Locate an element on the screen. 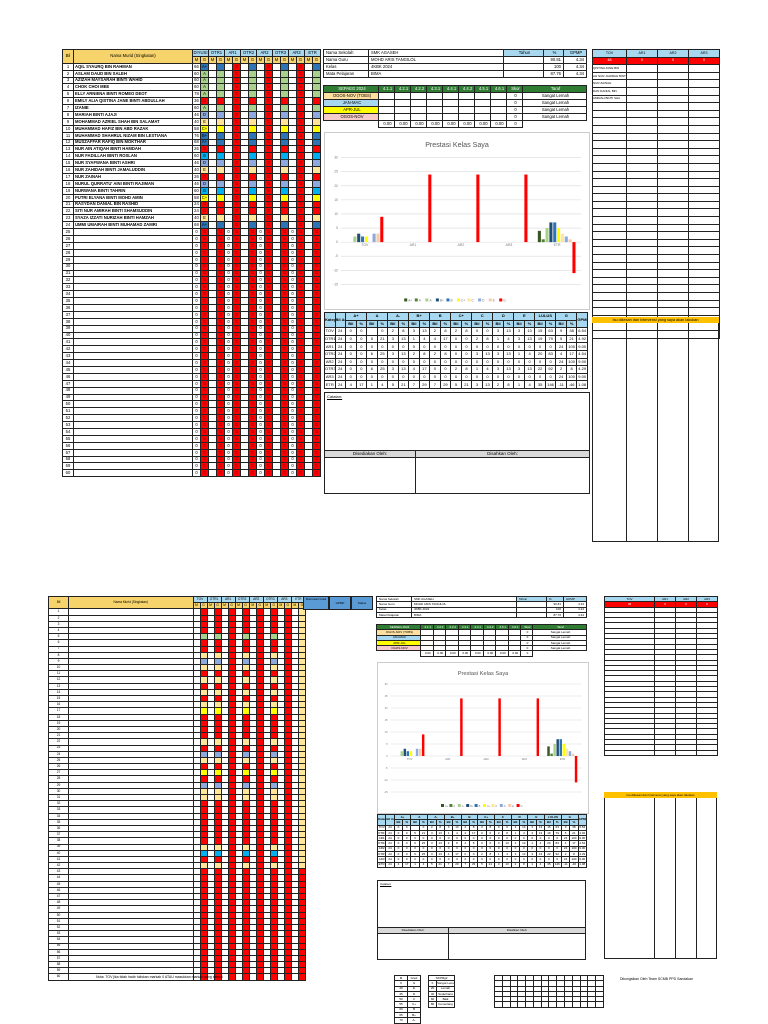  student-name: AZIZAH MAYSARAH BINTI WAHID is located at coordinates (133, 80).